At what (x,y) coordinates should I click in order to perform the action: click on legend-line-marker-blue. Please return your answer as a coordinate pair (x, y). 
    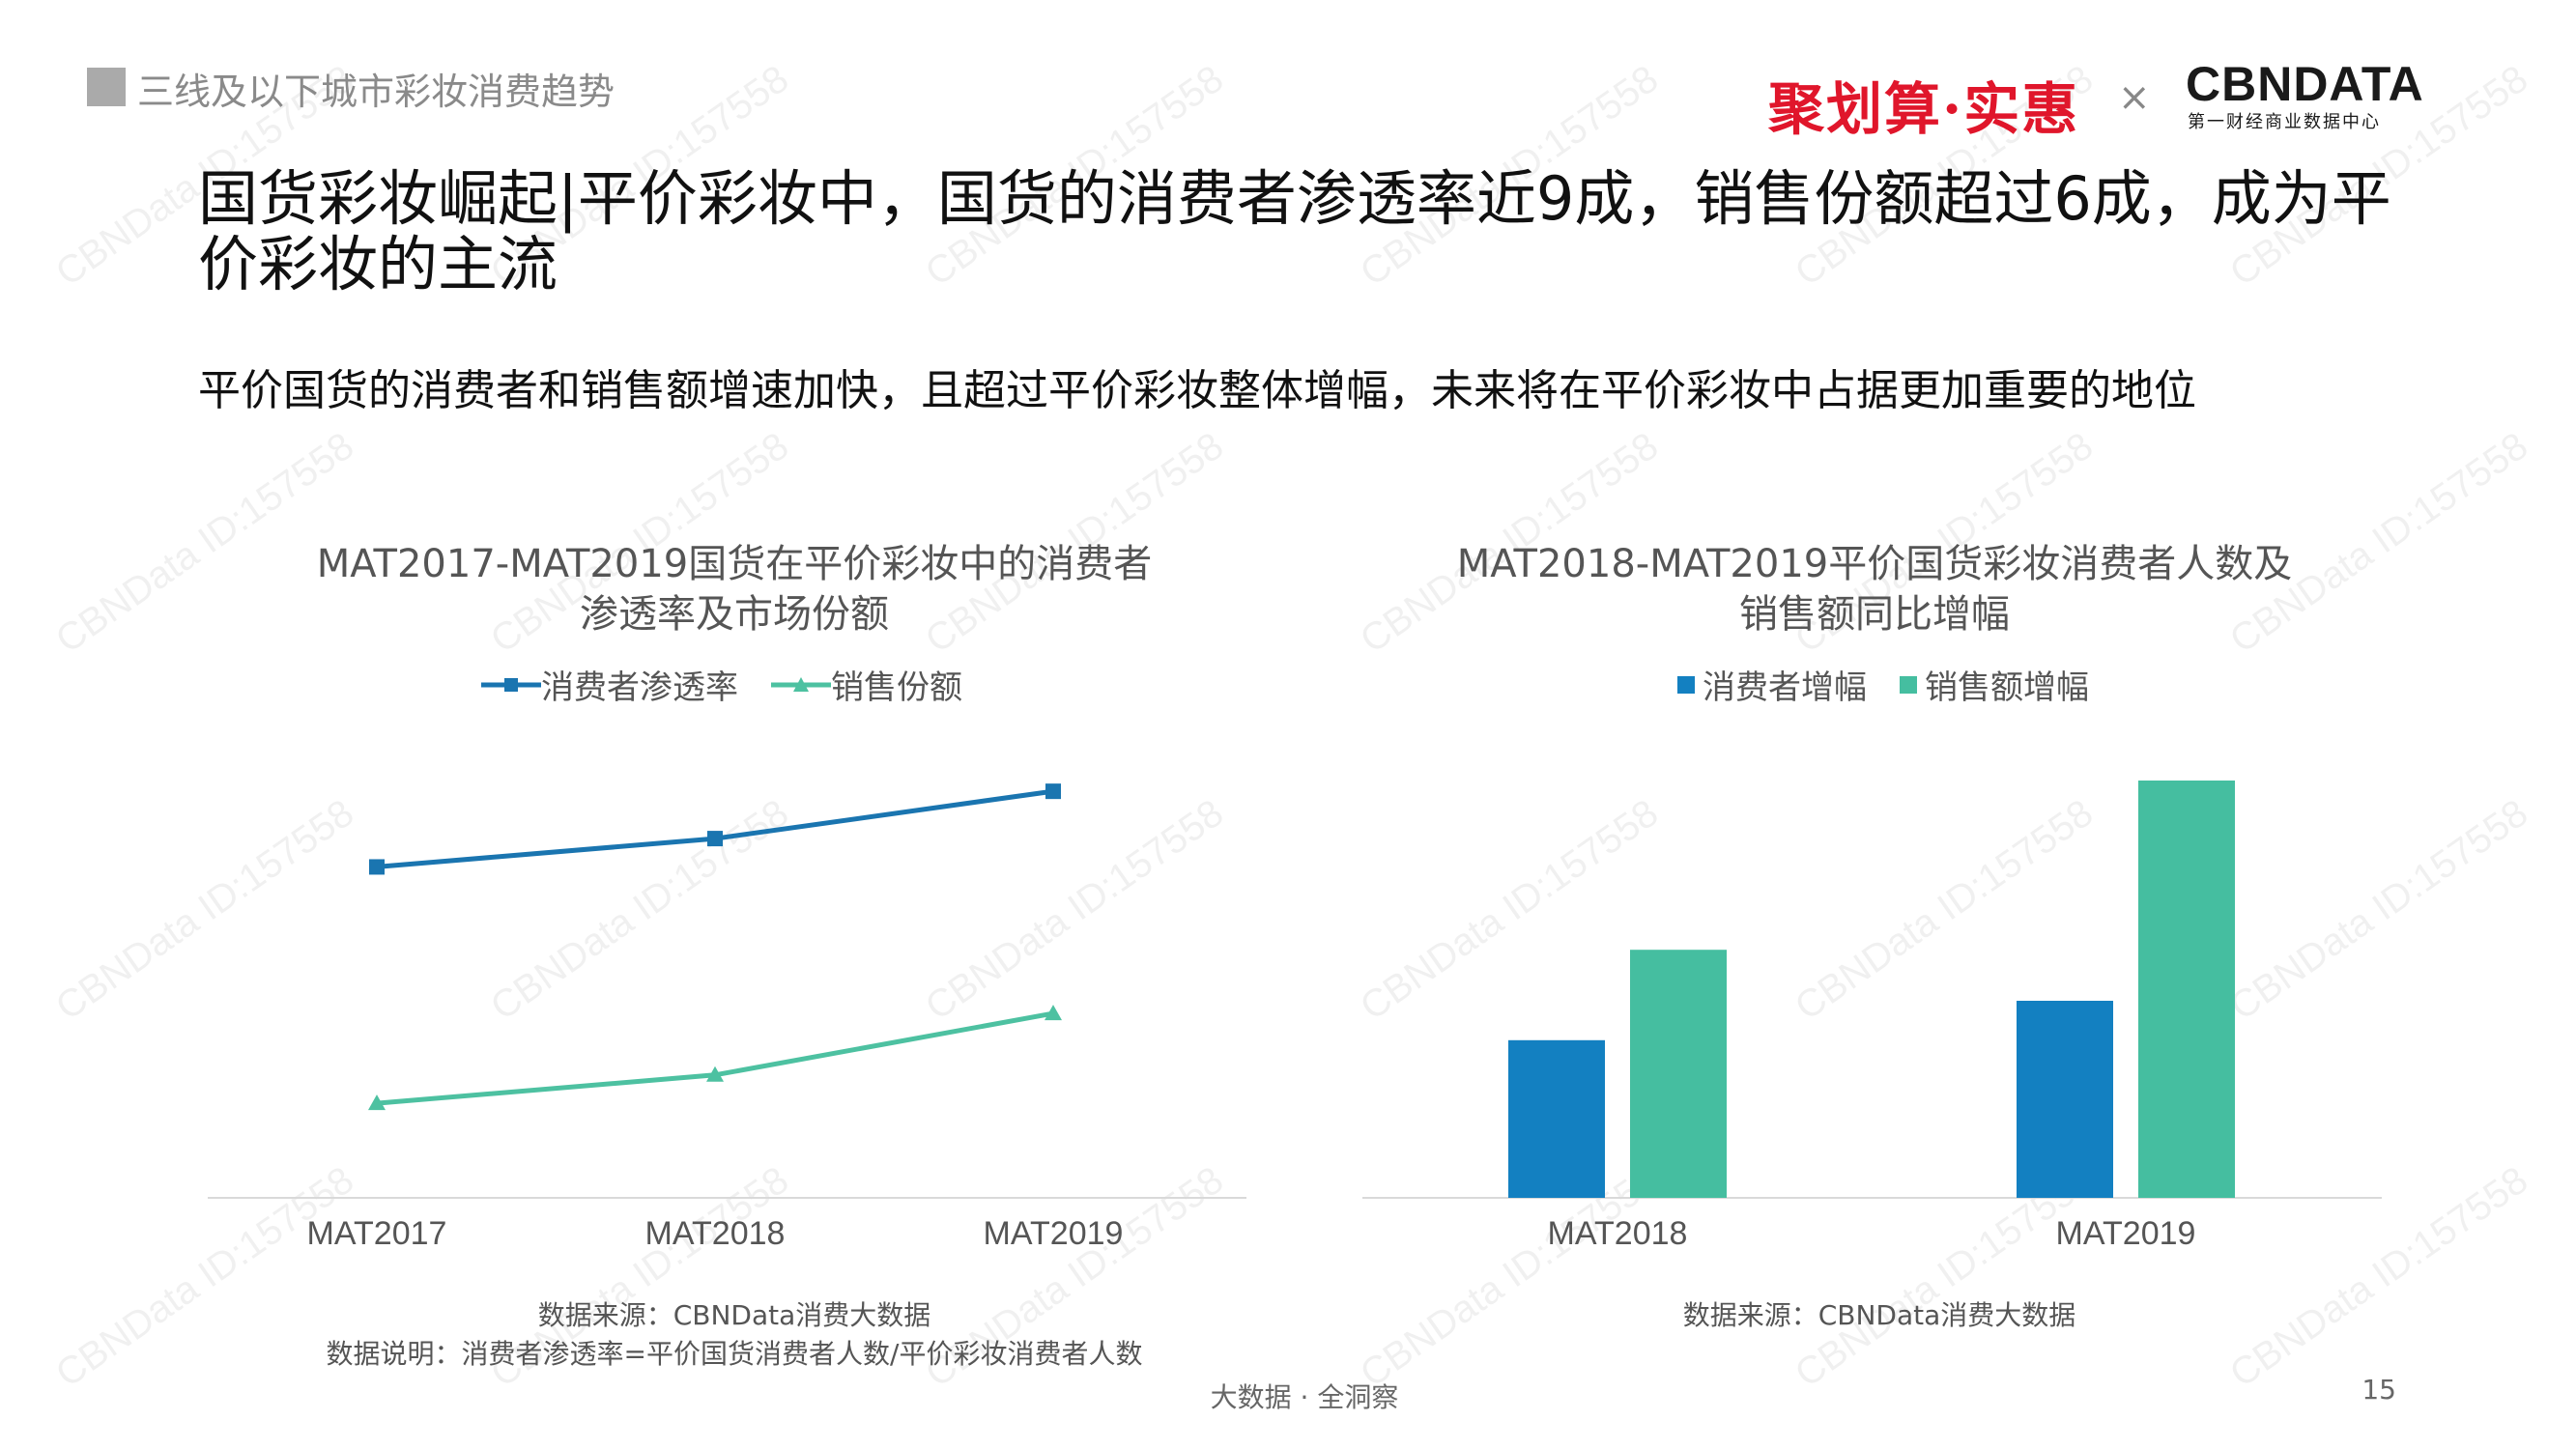
    Looking at the image, I should click on (511, 684).